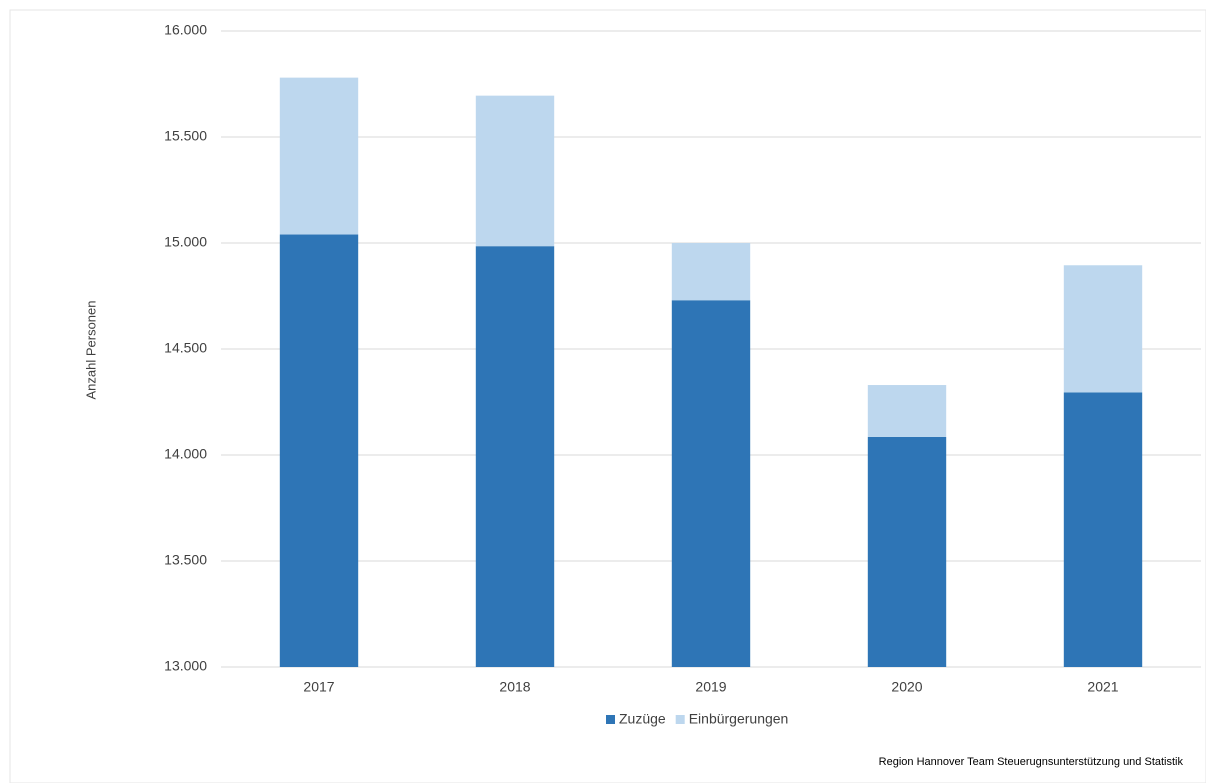 The width and height of the screenshot is (1206, 783). I want to click on x-tick-label: 2019, so click(710, 687).